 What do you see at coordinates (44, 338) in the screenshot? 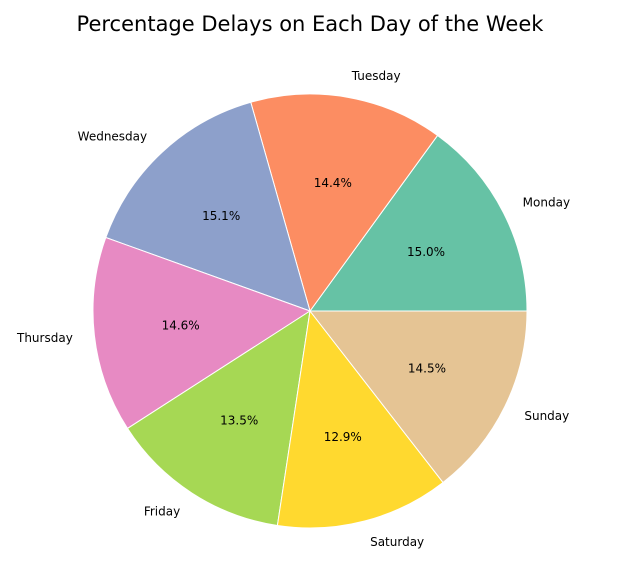
I see `category-label-thursday: Thursday` at bounding box center [44, 338].